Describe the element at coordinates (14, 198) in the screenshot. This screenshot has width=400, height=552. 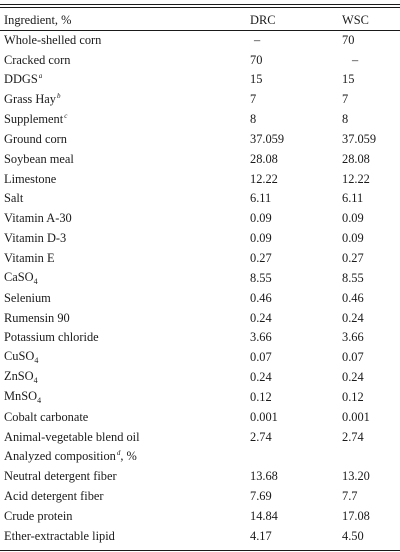
I see `ingredient-label: Salt` at that location.